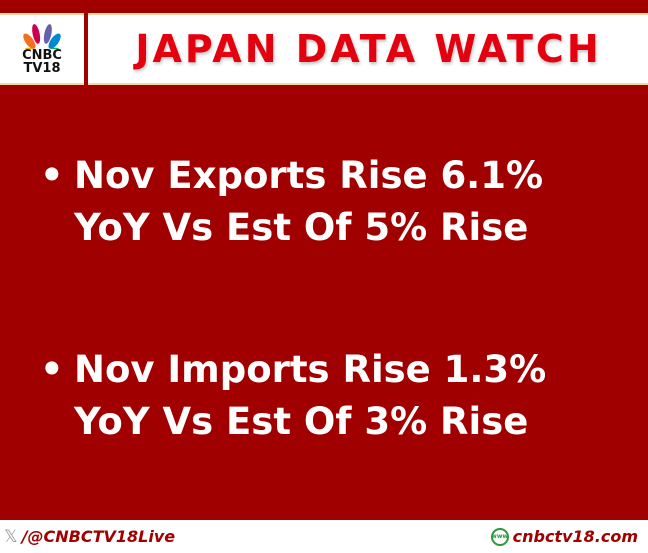  What do you see at coordinates (301, 421) in the screenshot?
I see `bullet-line: YoY Vs Est Of 3% Rise` at bounding box center [301, 421].